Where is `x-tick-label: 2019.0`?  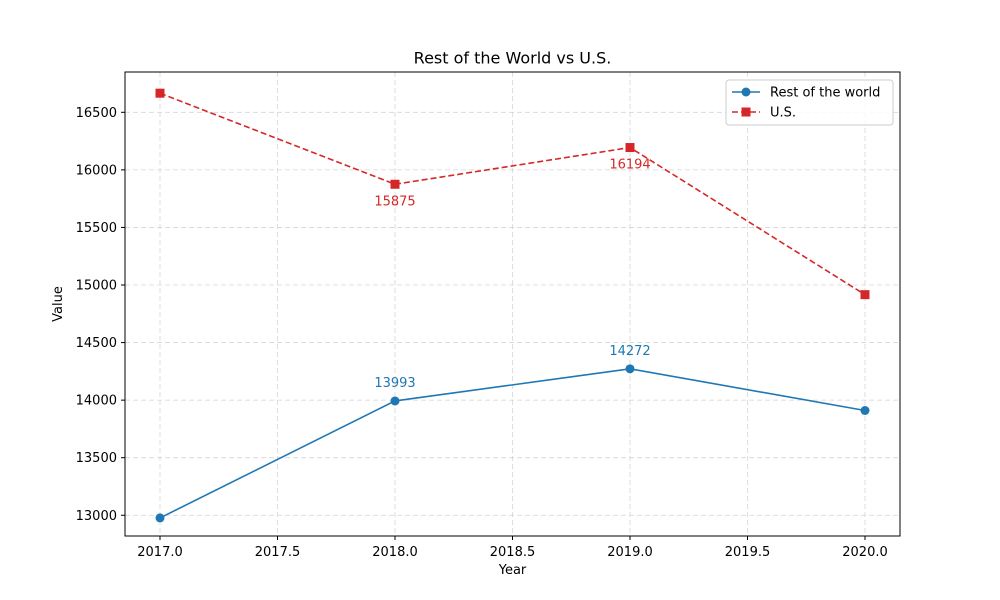 x-tick-label: 2019.0 is located at coordinates (630, 552).